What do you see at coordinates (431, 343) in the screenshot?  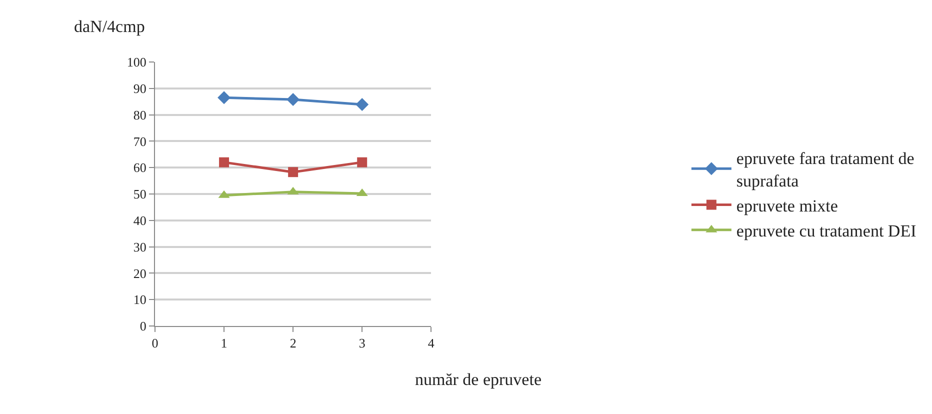 I see `x-tick-label: 4` at bounding box center [431, 343].